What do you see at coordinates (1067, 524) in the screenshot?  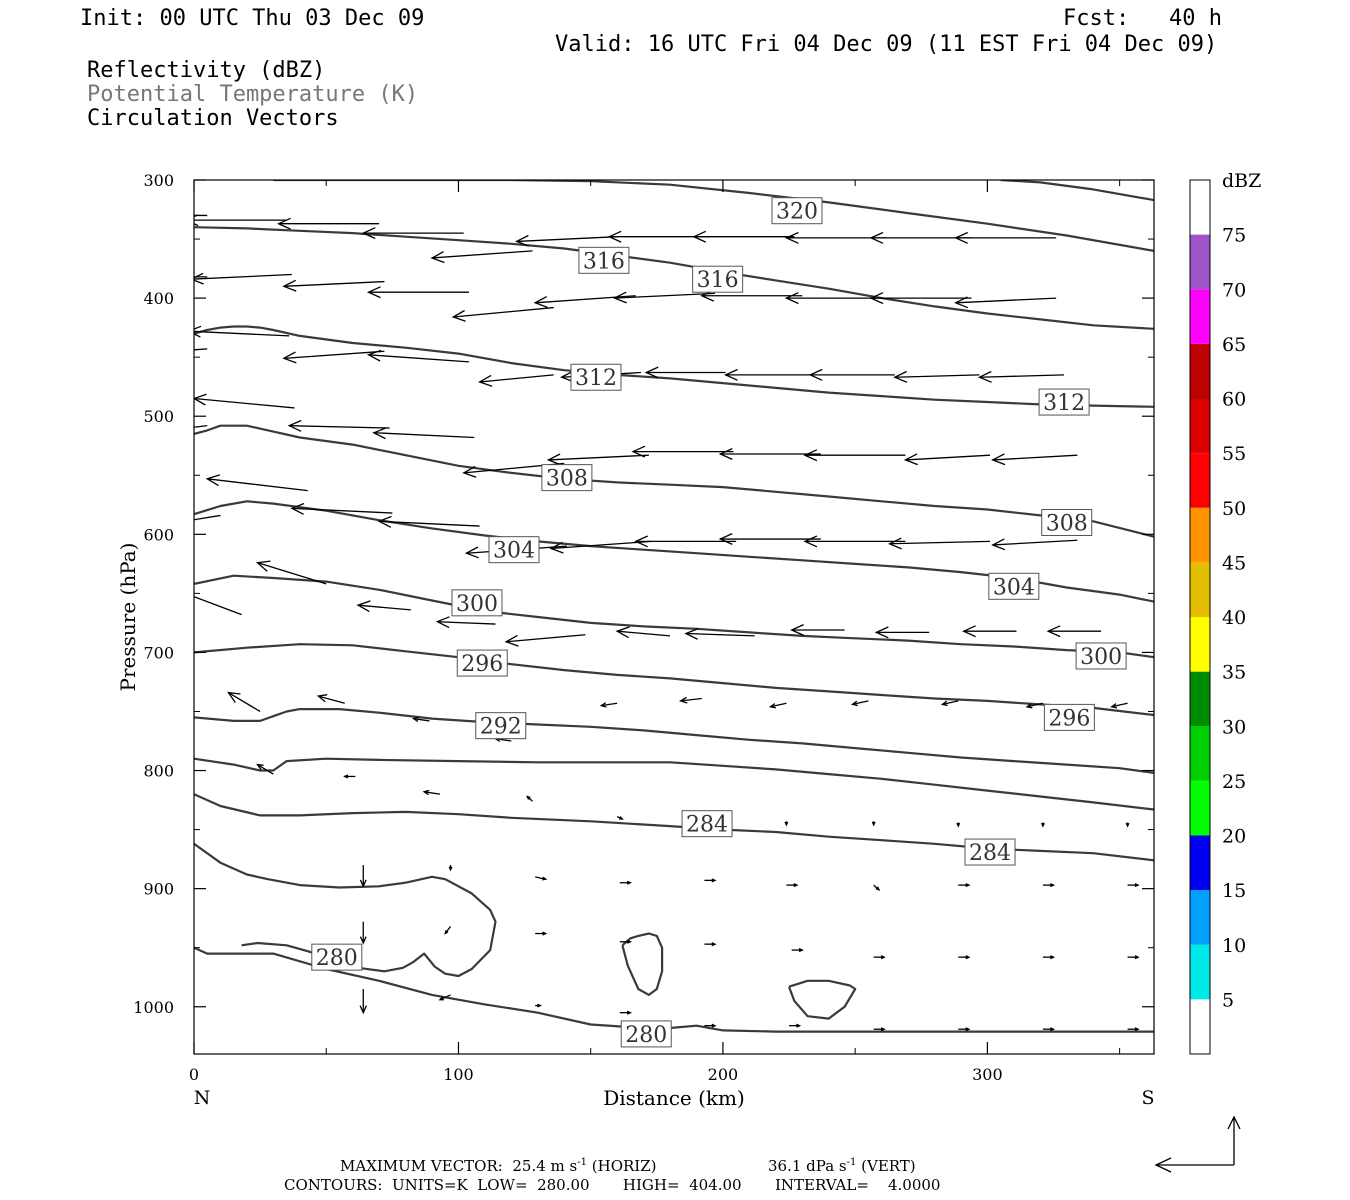 I see `contour-label: 308` at bounding box center [1067, 524].